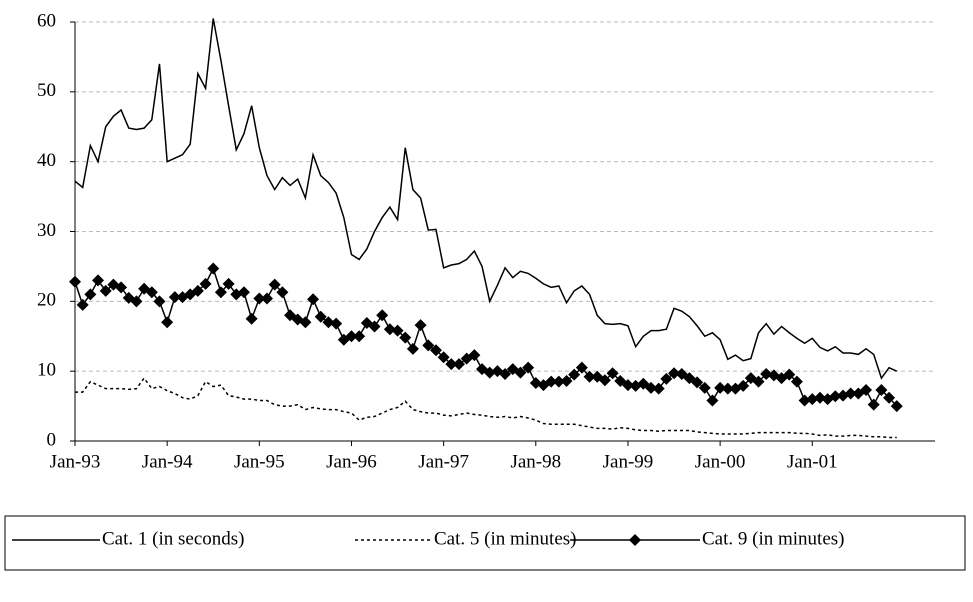 The width and height of the screenshot is (973, 602). Describe the element at coordinates (52, 439) in the screenshot. I see `y-tick-label: 0` at that location.